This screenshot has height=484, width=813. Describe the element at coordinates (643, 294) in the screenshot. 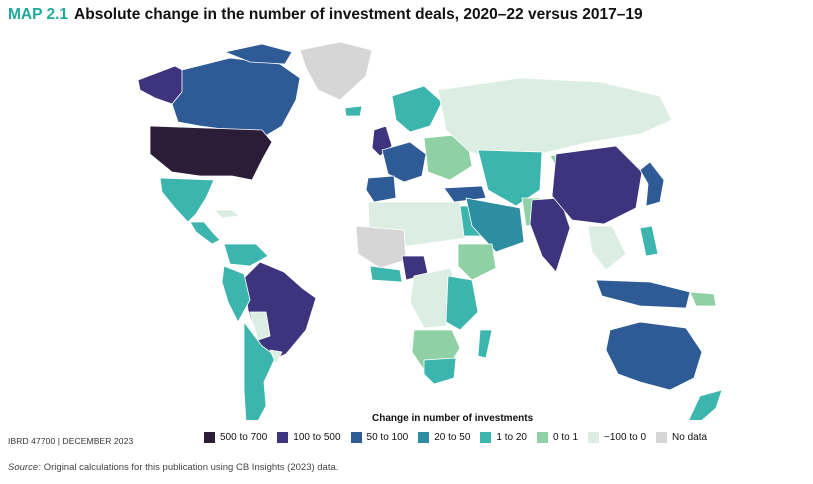

I see `region-indonesia` at that location.